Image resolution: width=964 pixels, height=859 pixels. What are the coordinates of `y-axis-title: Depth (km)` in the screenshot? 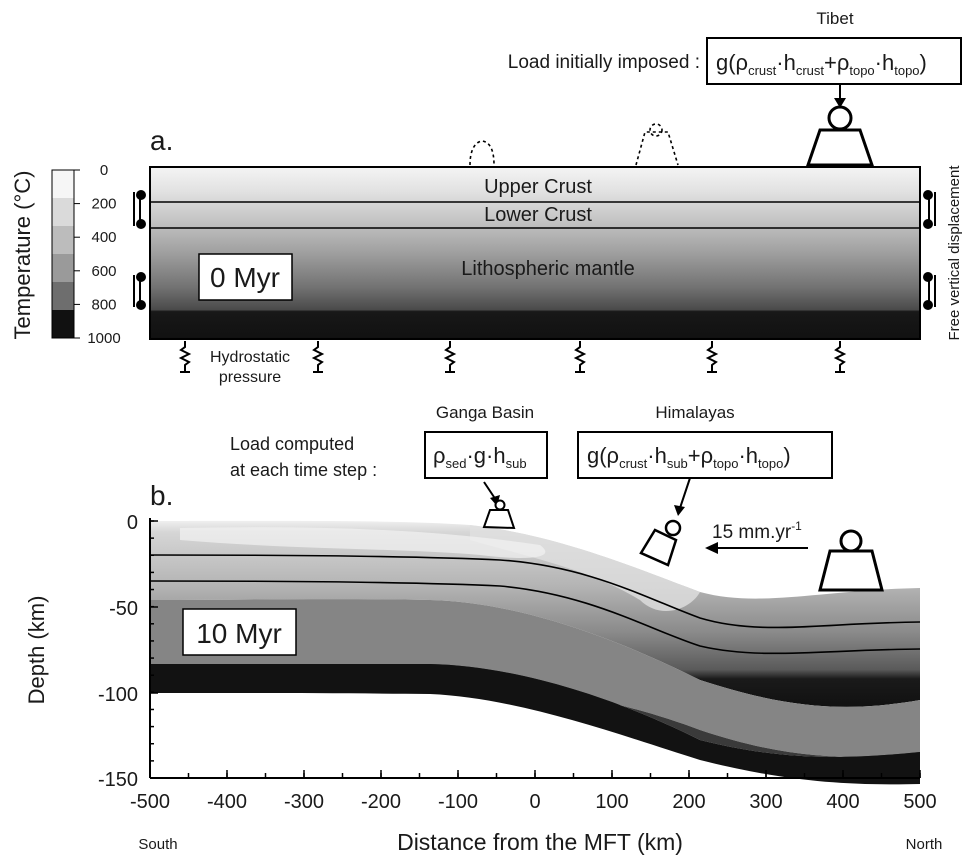 It's located at (36, 650).